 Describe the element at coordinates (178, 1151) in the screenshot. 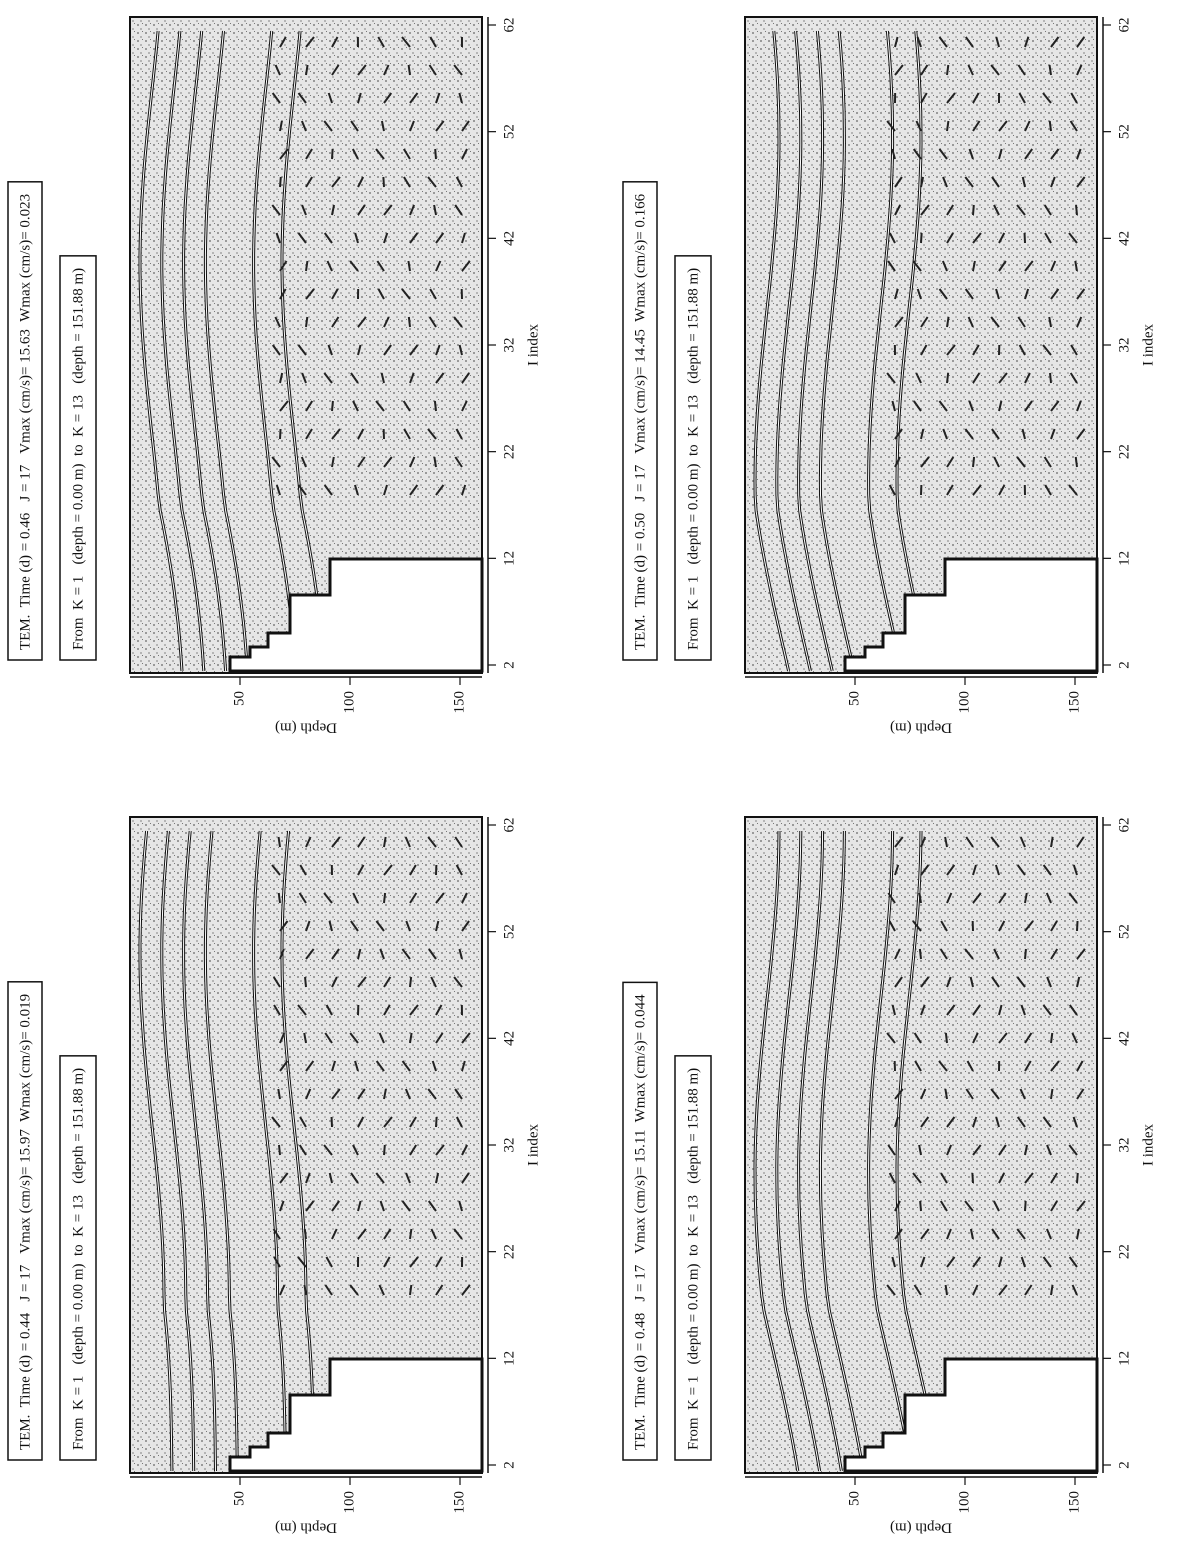

I see `contour-line` at that location.